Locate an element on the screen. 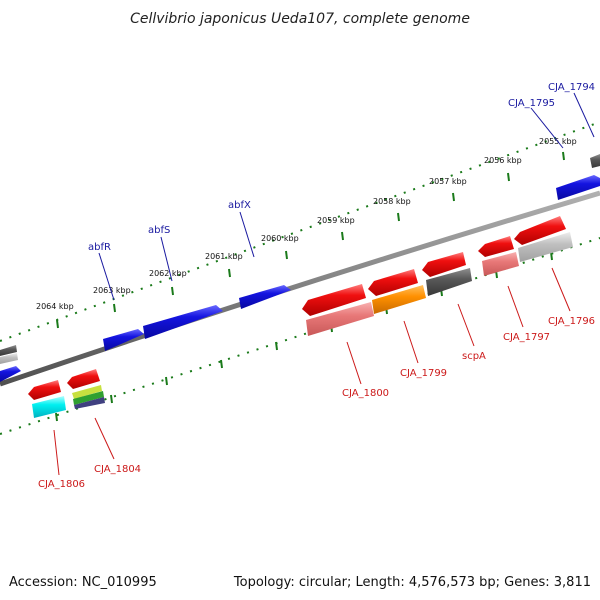 This screenshot has width=600, height=600. gene-label-forward: abfS is located at coordinates (159, 230).